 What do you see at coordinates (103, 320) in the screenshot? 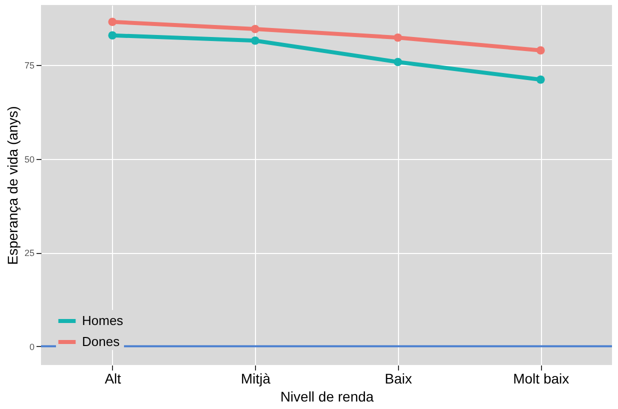
I see `legend-label: Homes` at bounding box center [103, 320].